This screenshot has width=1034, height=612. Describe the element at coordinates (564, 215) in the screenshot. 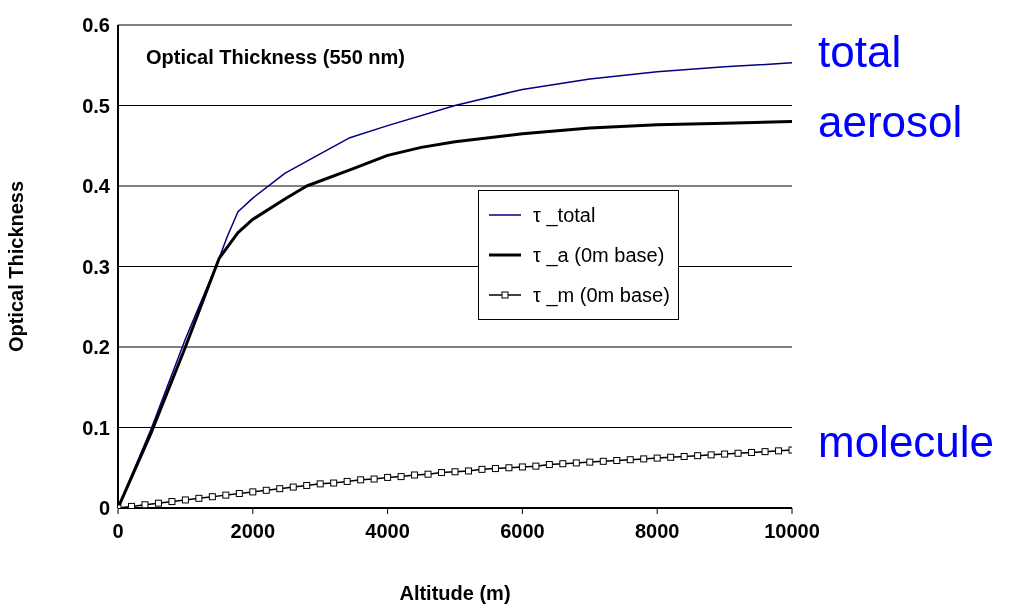

I see `legend-label: τ _total` at that location.